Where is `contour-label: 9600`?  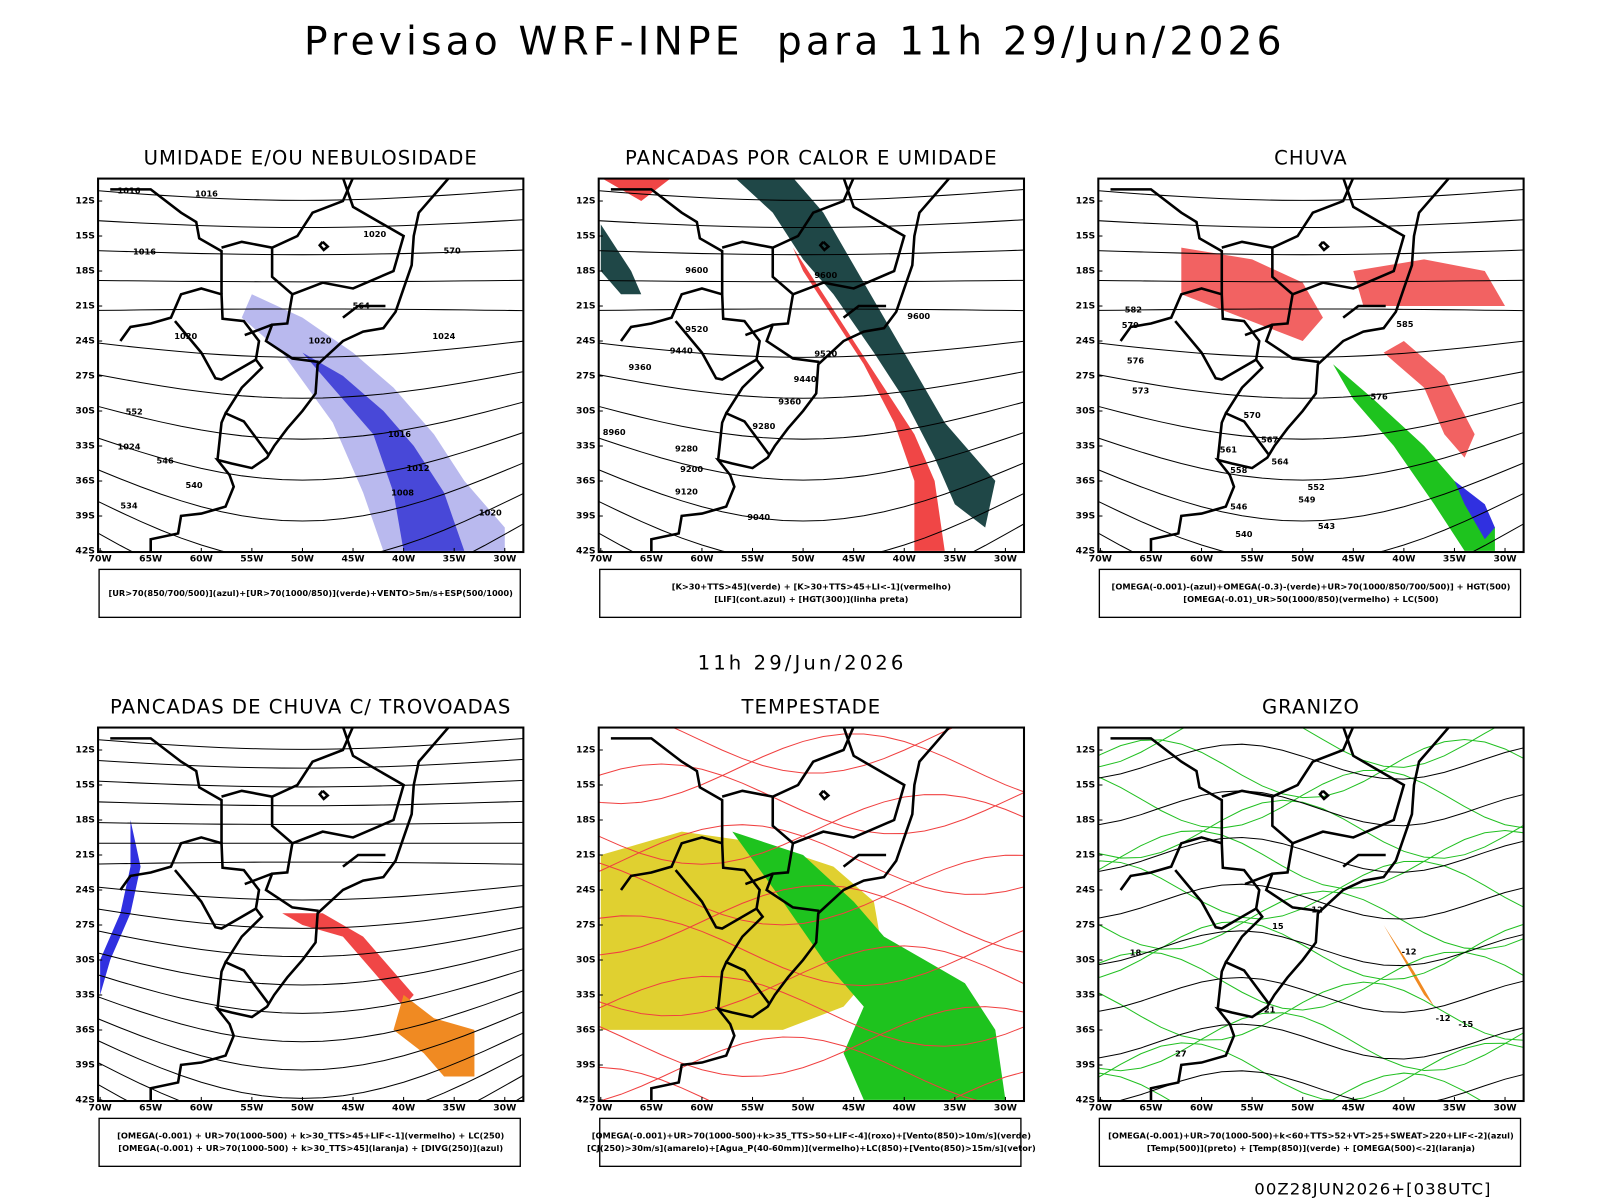 contour-label: 9600 is located at coordinates (696, 270).